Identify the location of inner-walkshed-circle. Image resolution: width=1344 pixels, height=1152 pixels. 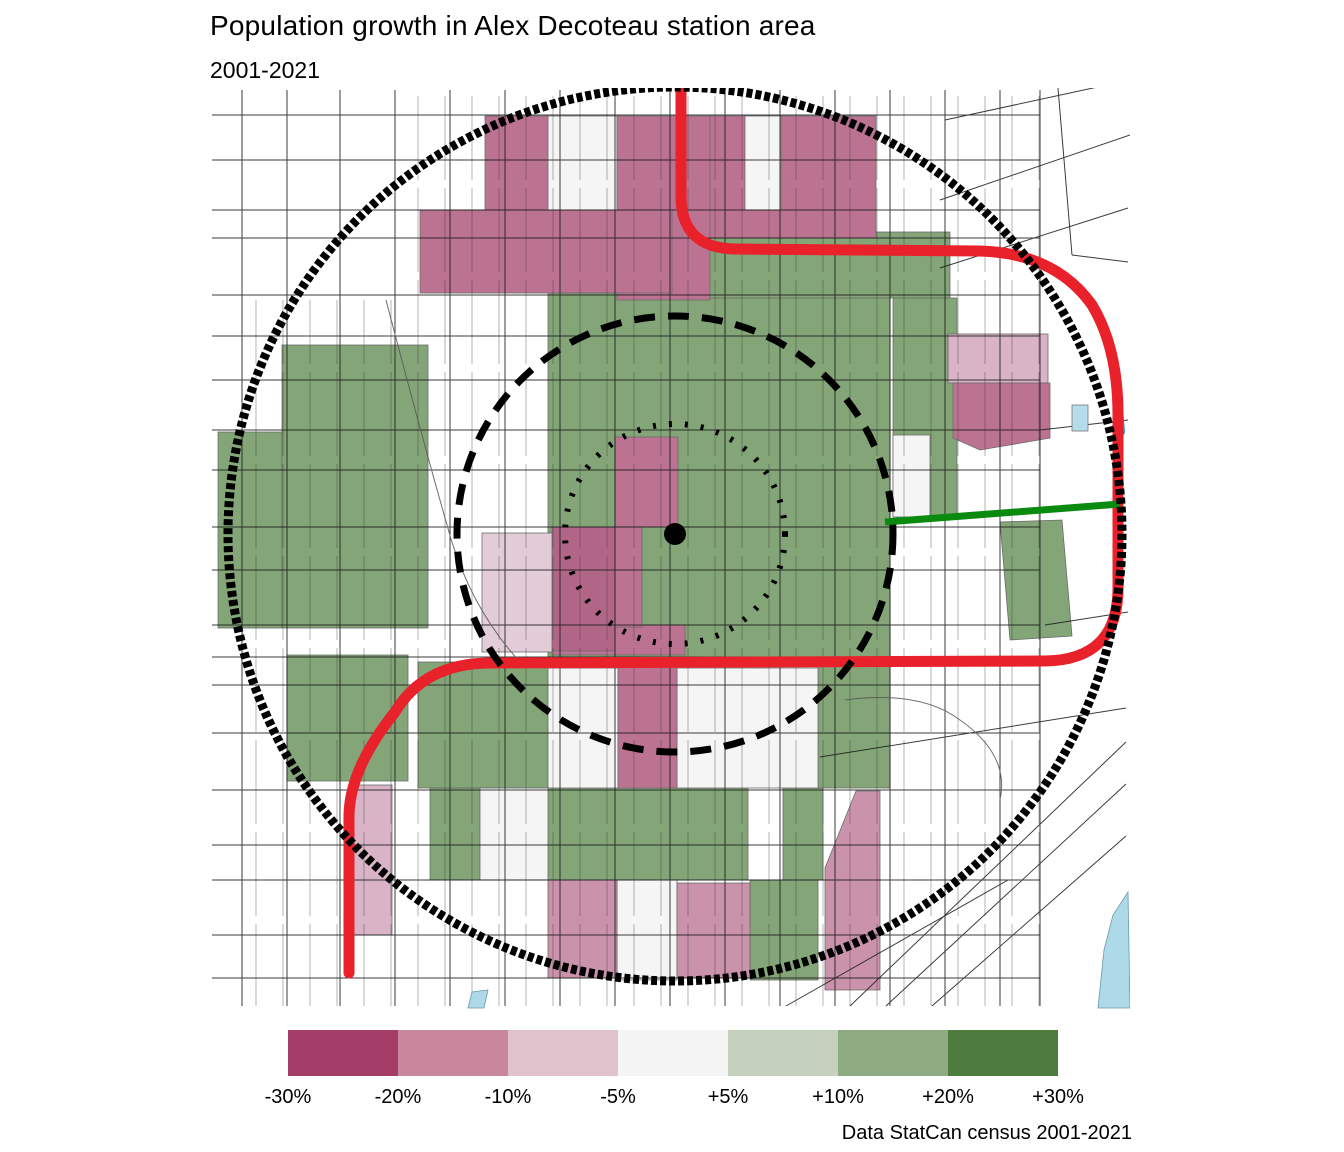
(675, 534).